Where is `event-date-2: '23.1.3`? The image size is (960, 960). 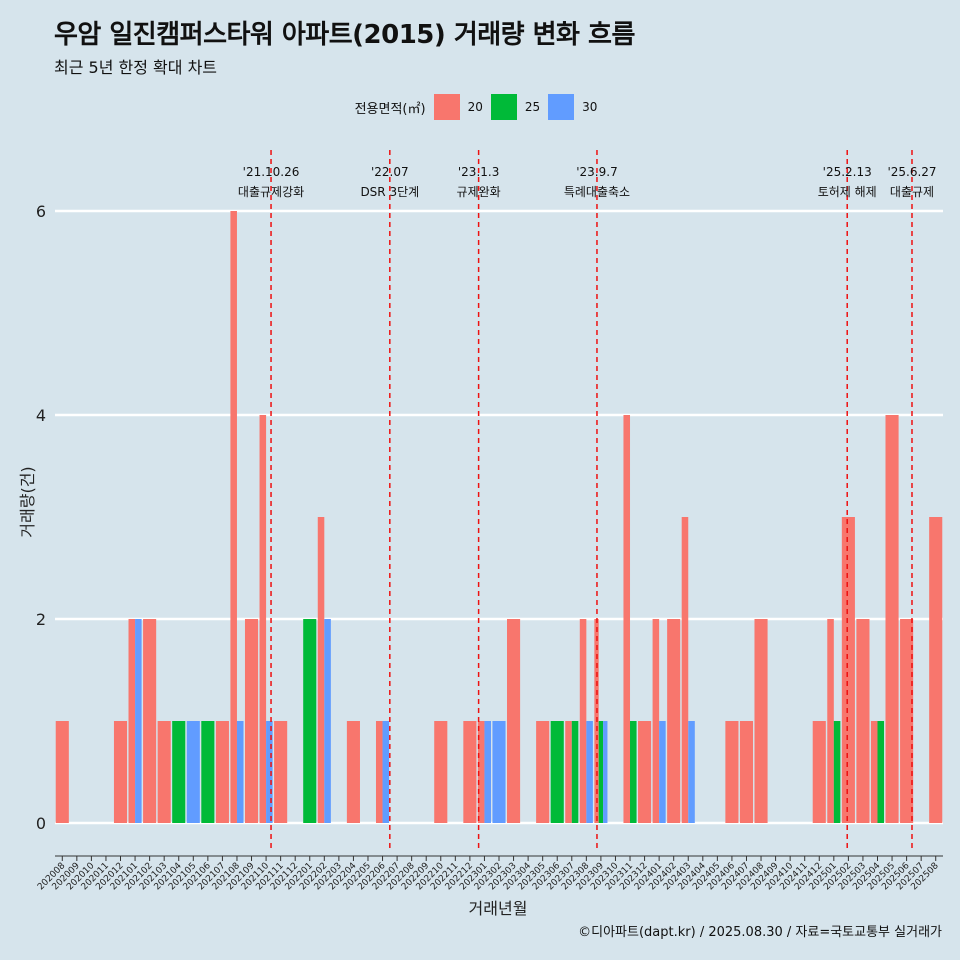
event-date-2: '23.1.3 is located at coordinates (478, 172).